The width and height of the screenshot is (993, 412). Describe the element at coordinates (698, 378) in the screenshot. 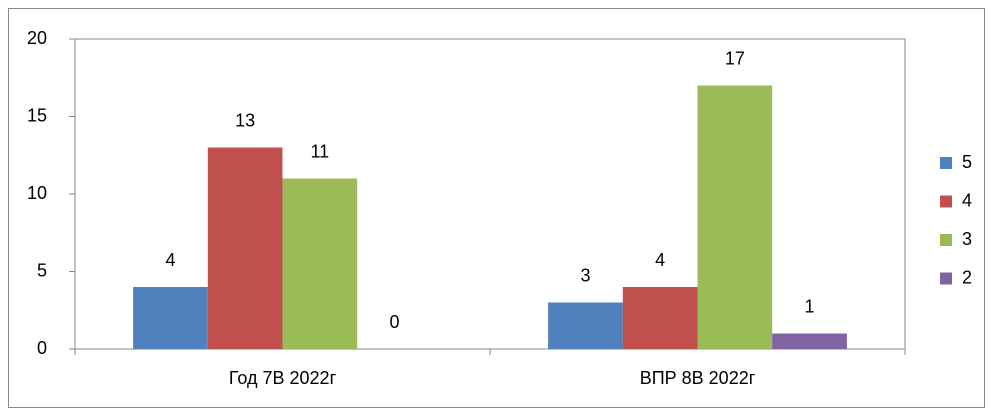

I see `x-tick-label: ВПР 8В 2022г` at that location.